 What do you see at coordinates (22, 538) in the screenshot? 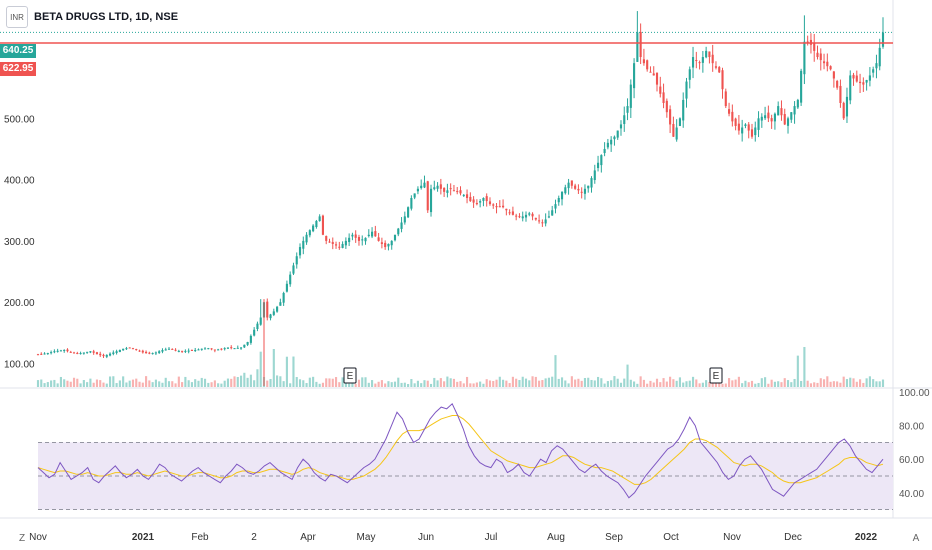
I see `zoom-button: Z` at bounding box center [22, 538].